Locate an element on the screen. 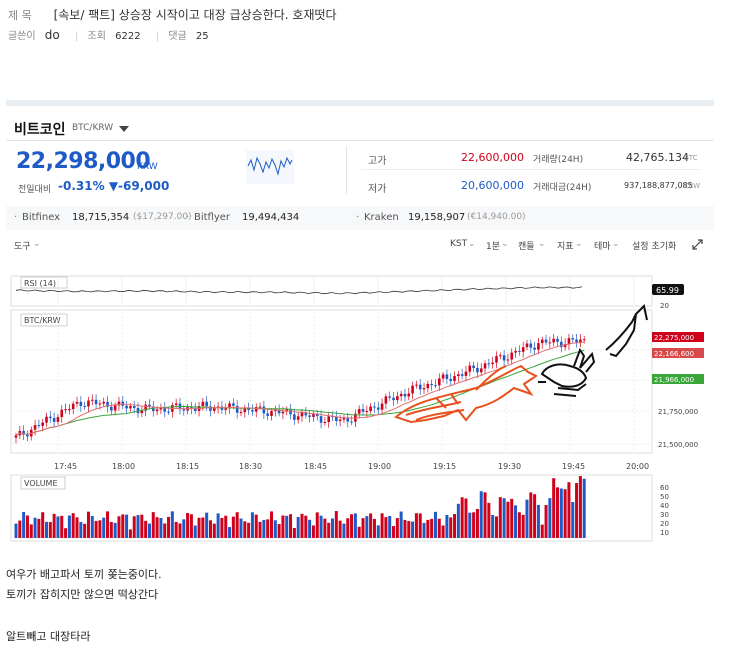 This screenshot has height=652, width=740. ma-red-line is located at coordinates (300, 388).